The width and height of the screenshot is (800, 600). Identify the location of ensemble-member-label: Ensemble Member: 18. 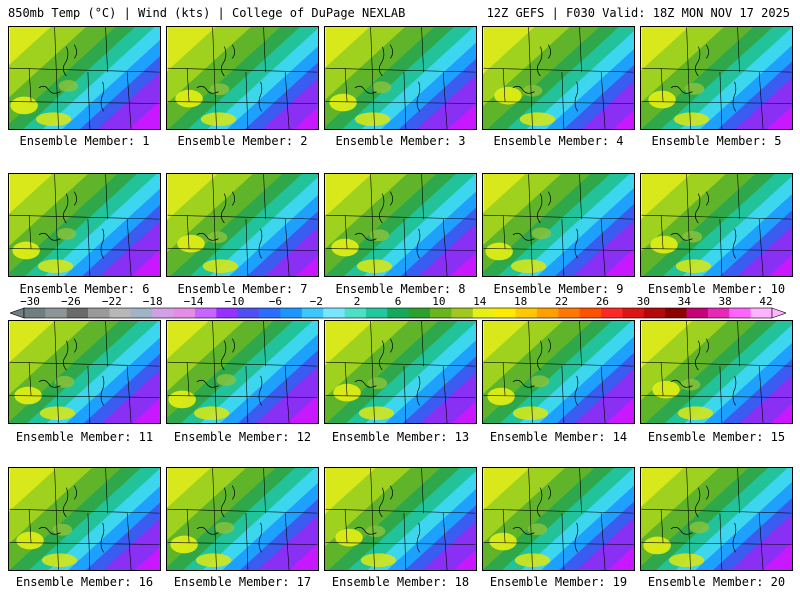
(400, 582).